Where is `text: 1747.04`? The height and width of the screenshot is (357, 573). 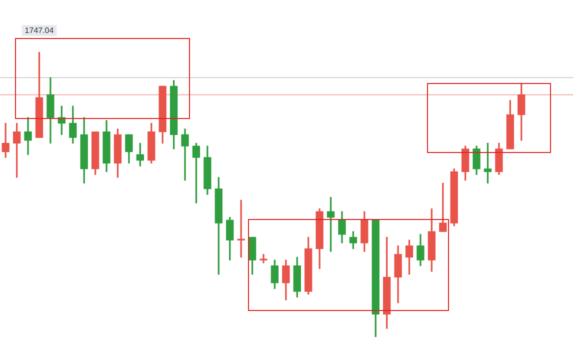 text: 1747.04 is located at coordinates (39, 31).